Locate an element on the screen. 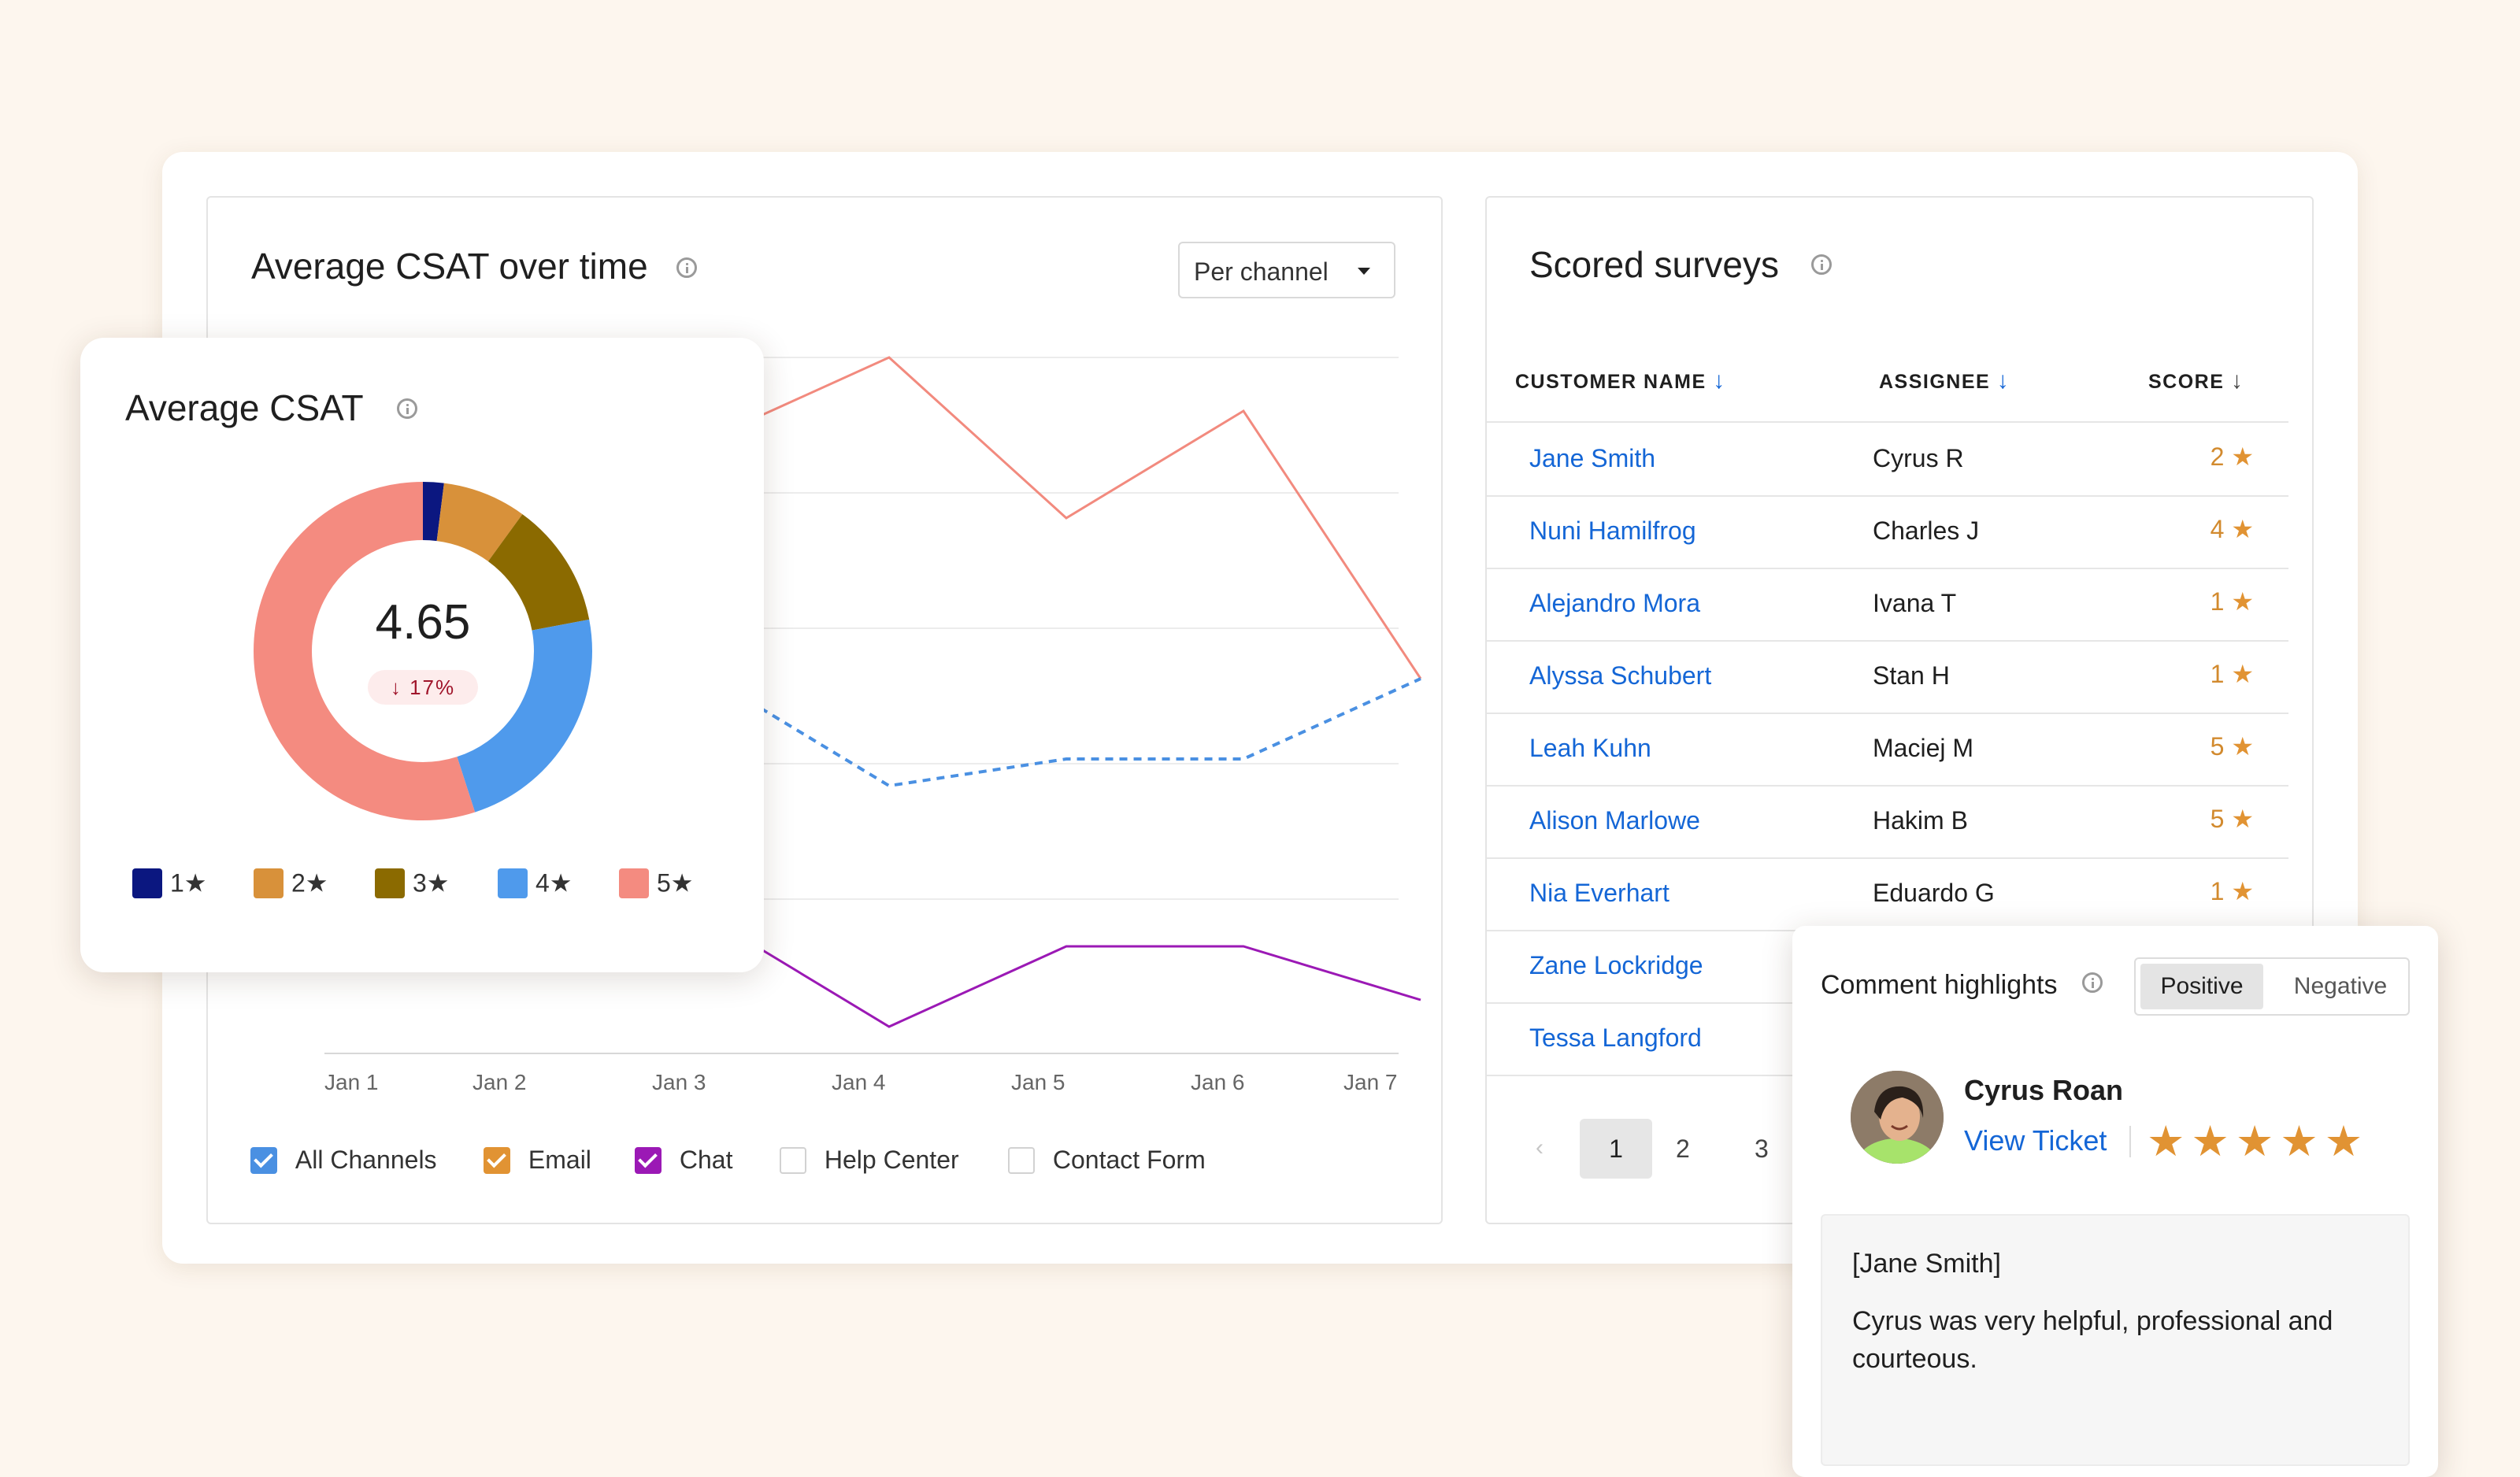 The image size is (2520, 1477). tab-positive: Positive is located at coordinates (2201, 987).